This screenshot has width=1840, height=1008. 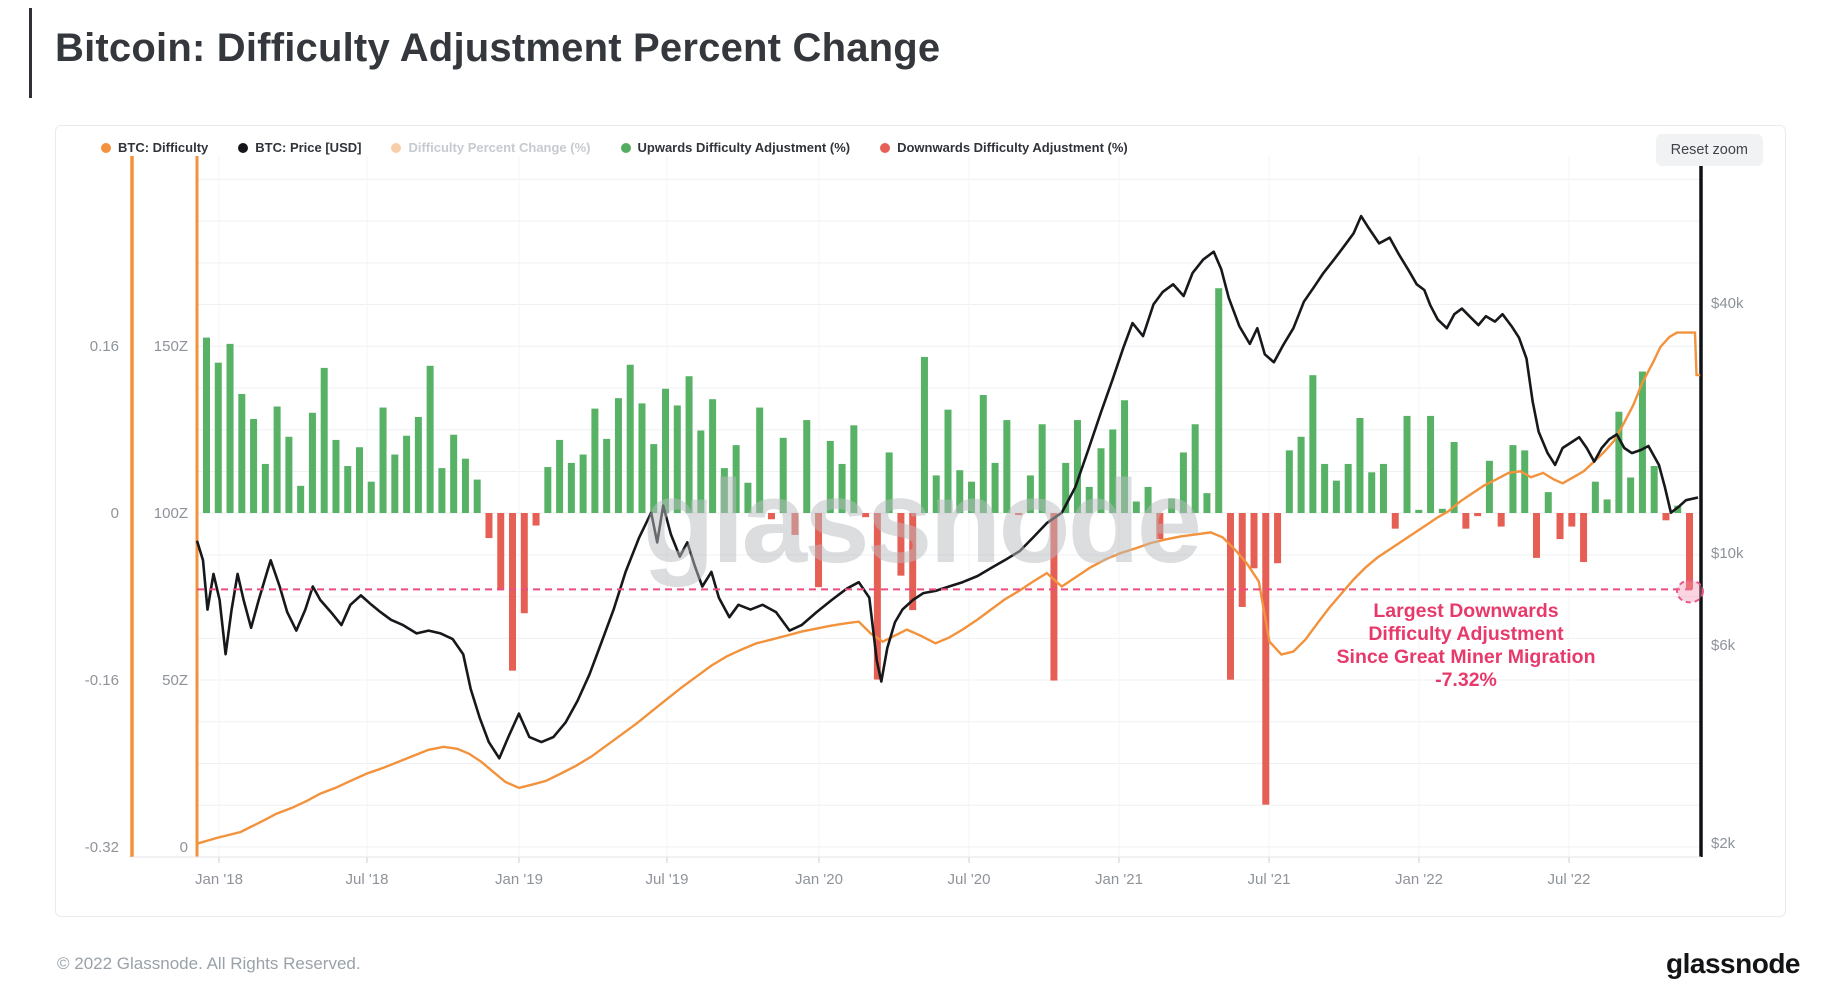 I want to click on legend-item-4: Downwards Difficulty Adjustment (%), so click(x=1004, y=147).